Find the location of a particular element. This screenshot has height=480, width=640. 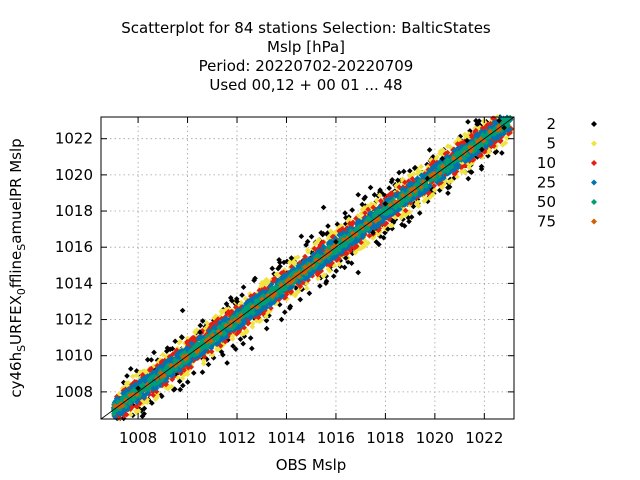

x-tick-label: 1018 is located at coordinates (385, 438).